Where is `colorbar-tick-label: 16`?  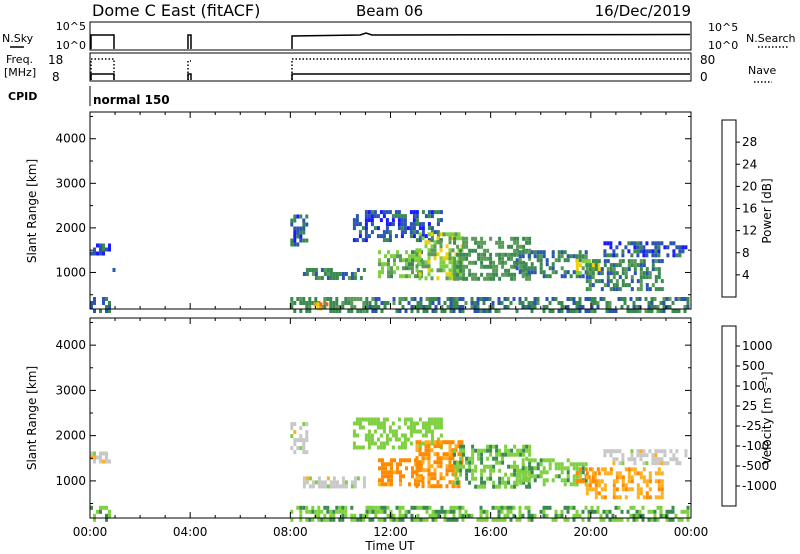 colorbar-tick-label: 16 is located at coordinates (749, 209).